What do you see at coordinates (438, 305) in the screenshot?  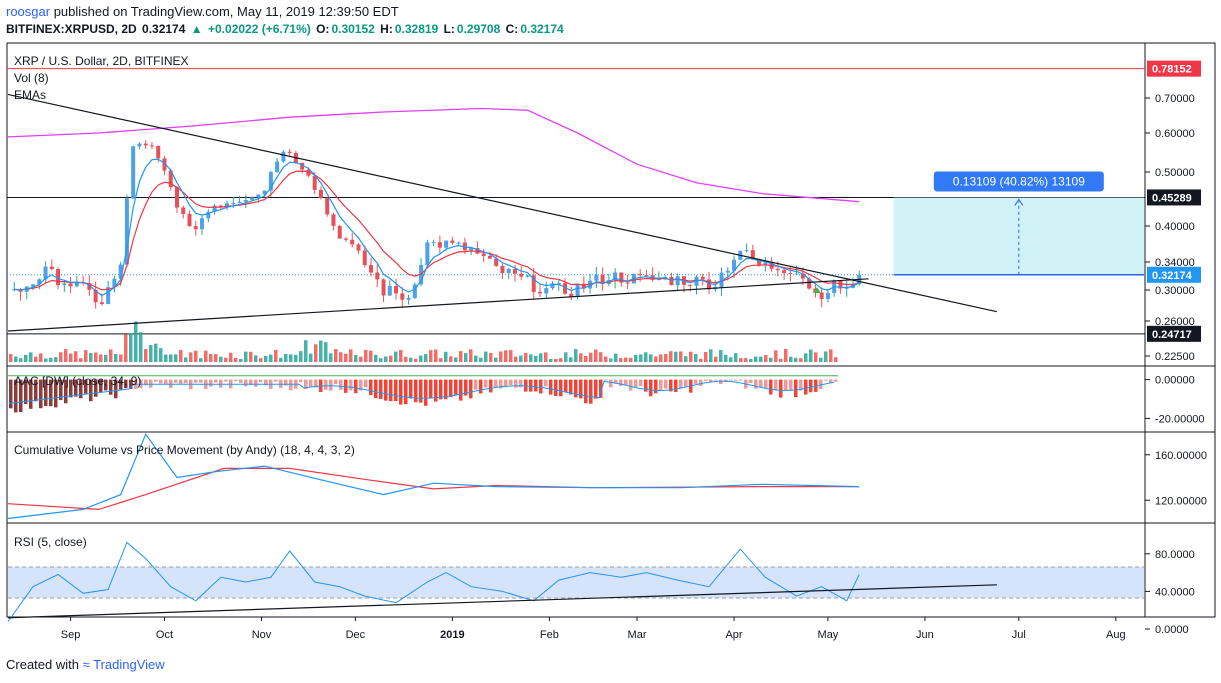 I see `support-trendline` at bounding box center [438, 305].